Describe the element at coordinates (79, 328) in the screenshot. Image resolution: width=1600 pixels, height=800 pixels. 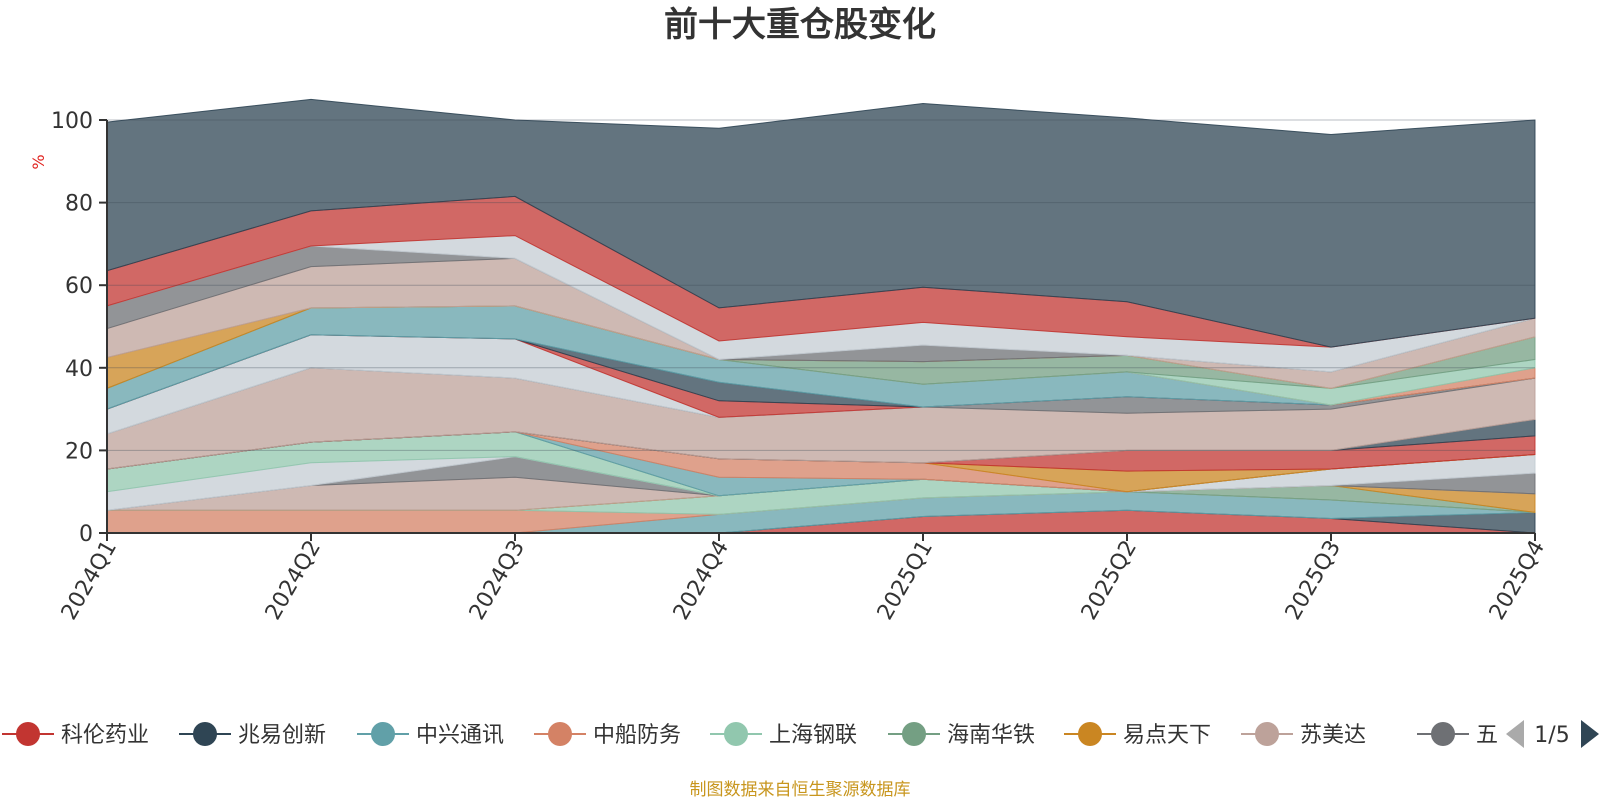
I see `y-axis-ticks: 0 20 40 60 80 100` at that location.